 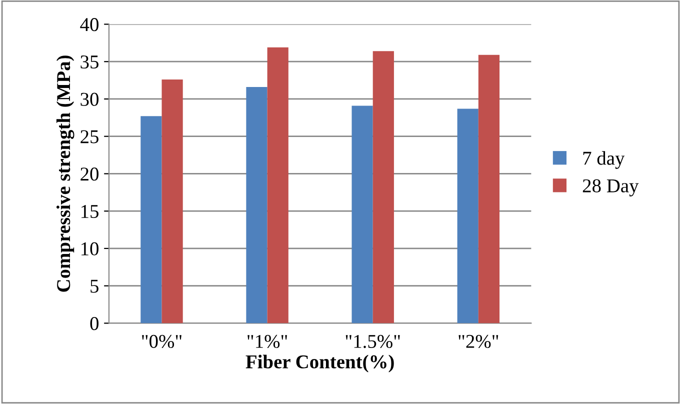 I want to click on y-tick-label: 0, so click(x=94, y=323).